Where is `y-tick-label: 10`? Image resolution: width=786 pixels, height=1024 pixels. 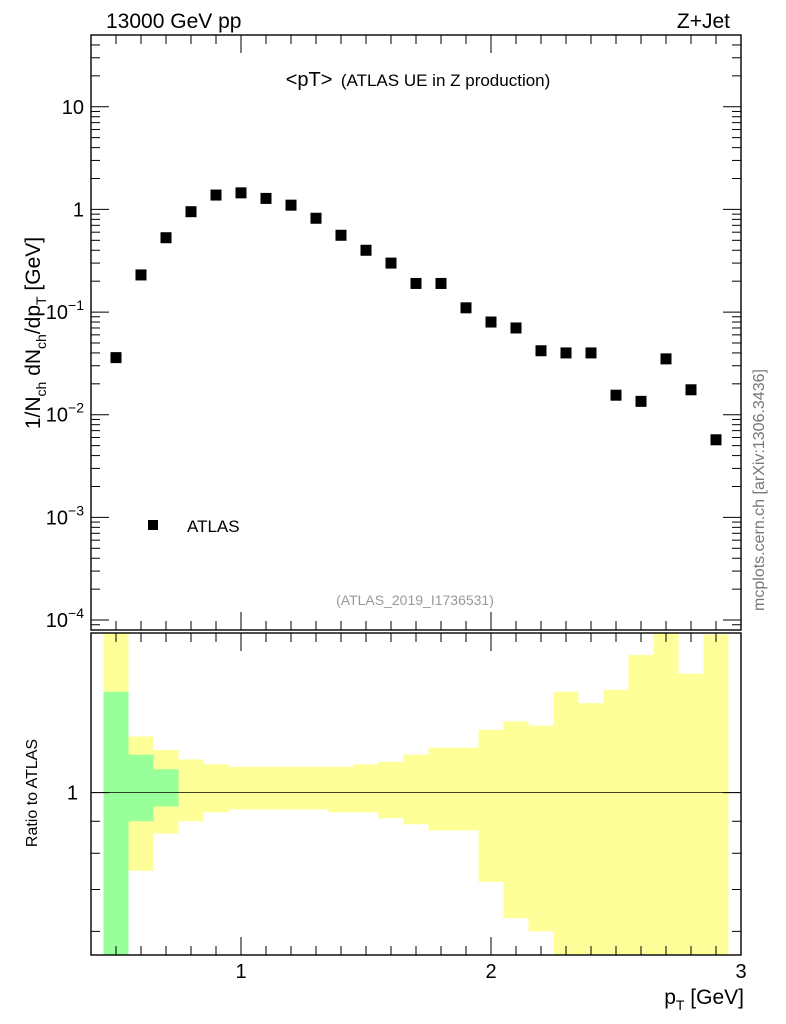 y-tick-label: 10 is located at coordinates (73, 108).